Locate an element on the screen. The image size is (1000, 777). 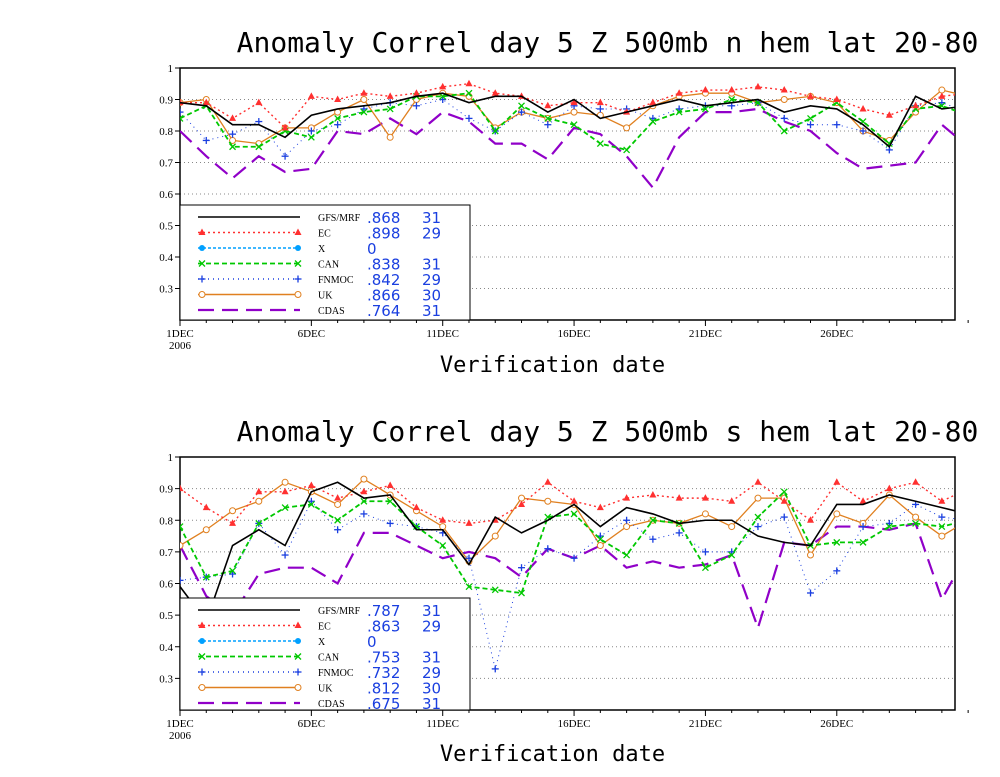
legend-entry: CAN .838 31 is located at coordinates (319, 265).